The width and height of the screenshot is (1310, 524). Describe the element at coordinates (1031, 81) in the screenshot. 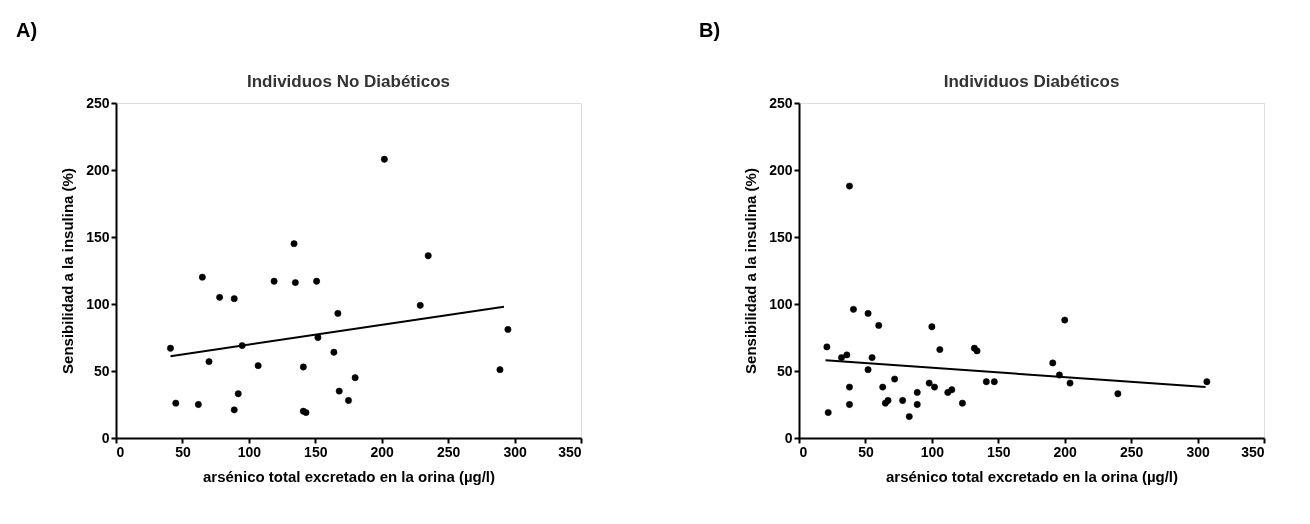

I see `chart-title: Individuos Diabéticos` at that location.